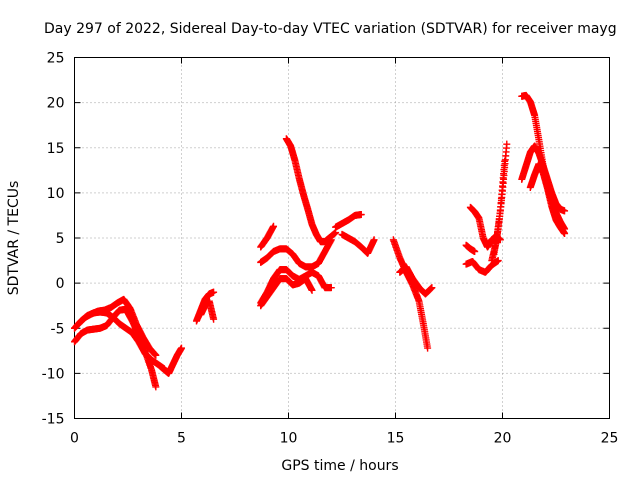  Describe the element at coordinates (339, 466) in the screenshot. I see `x-axis-title: GPS time / hours` at that location.